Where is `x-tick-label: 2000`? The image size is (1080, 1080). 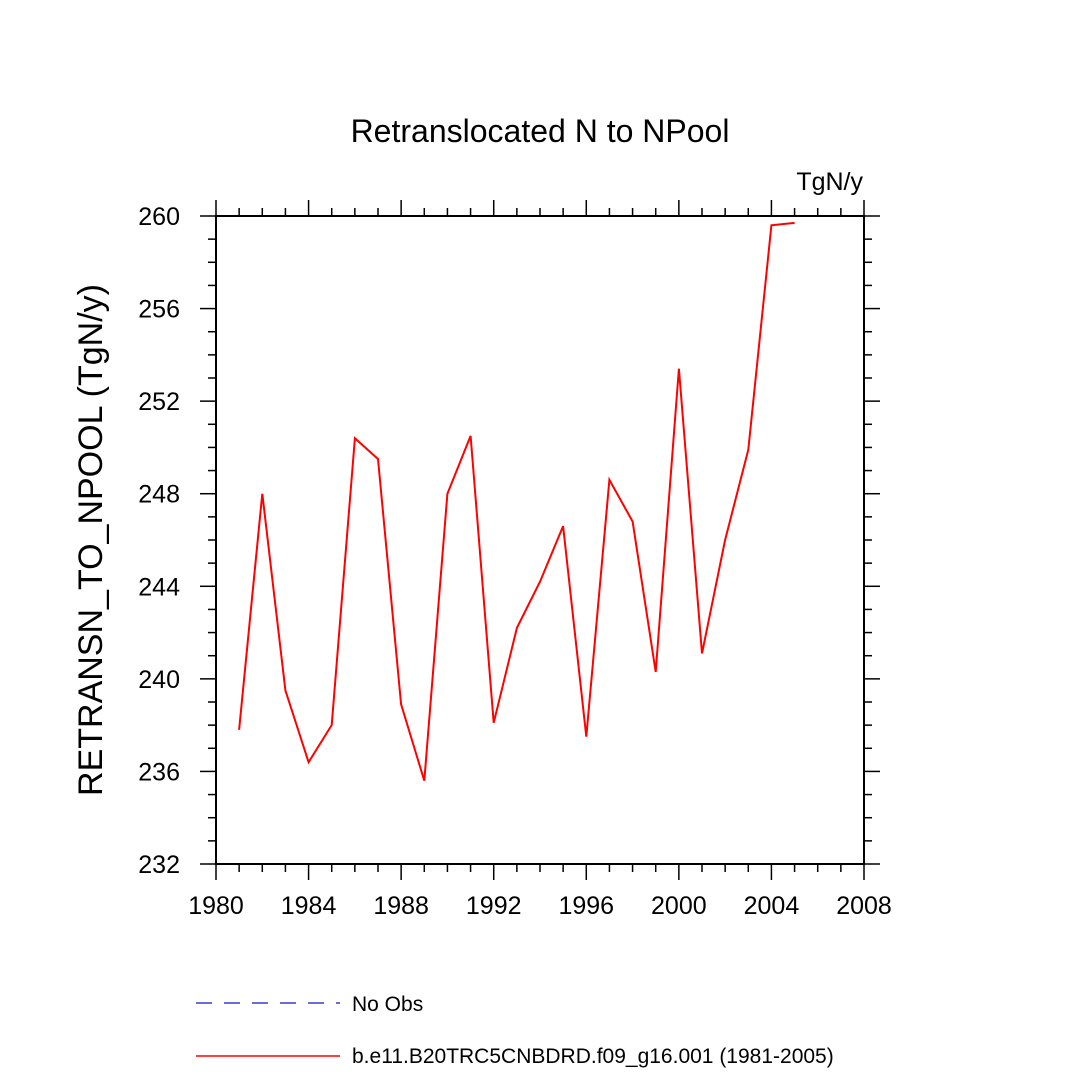 x-tick-label: 2000 is located at coordinates (679, 906).